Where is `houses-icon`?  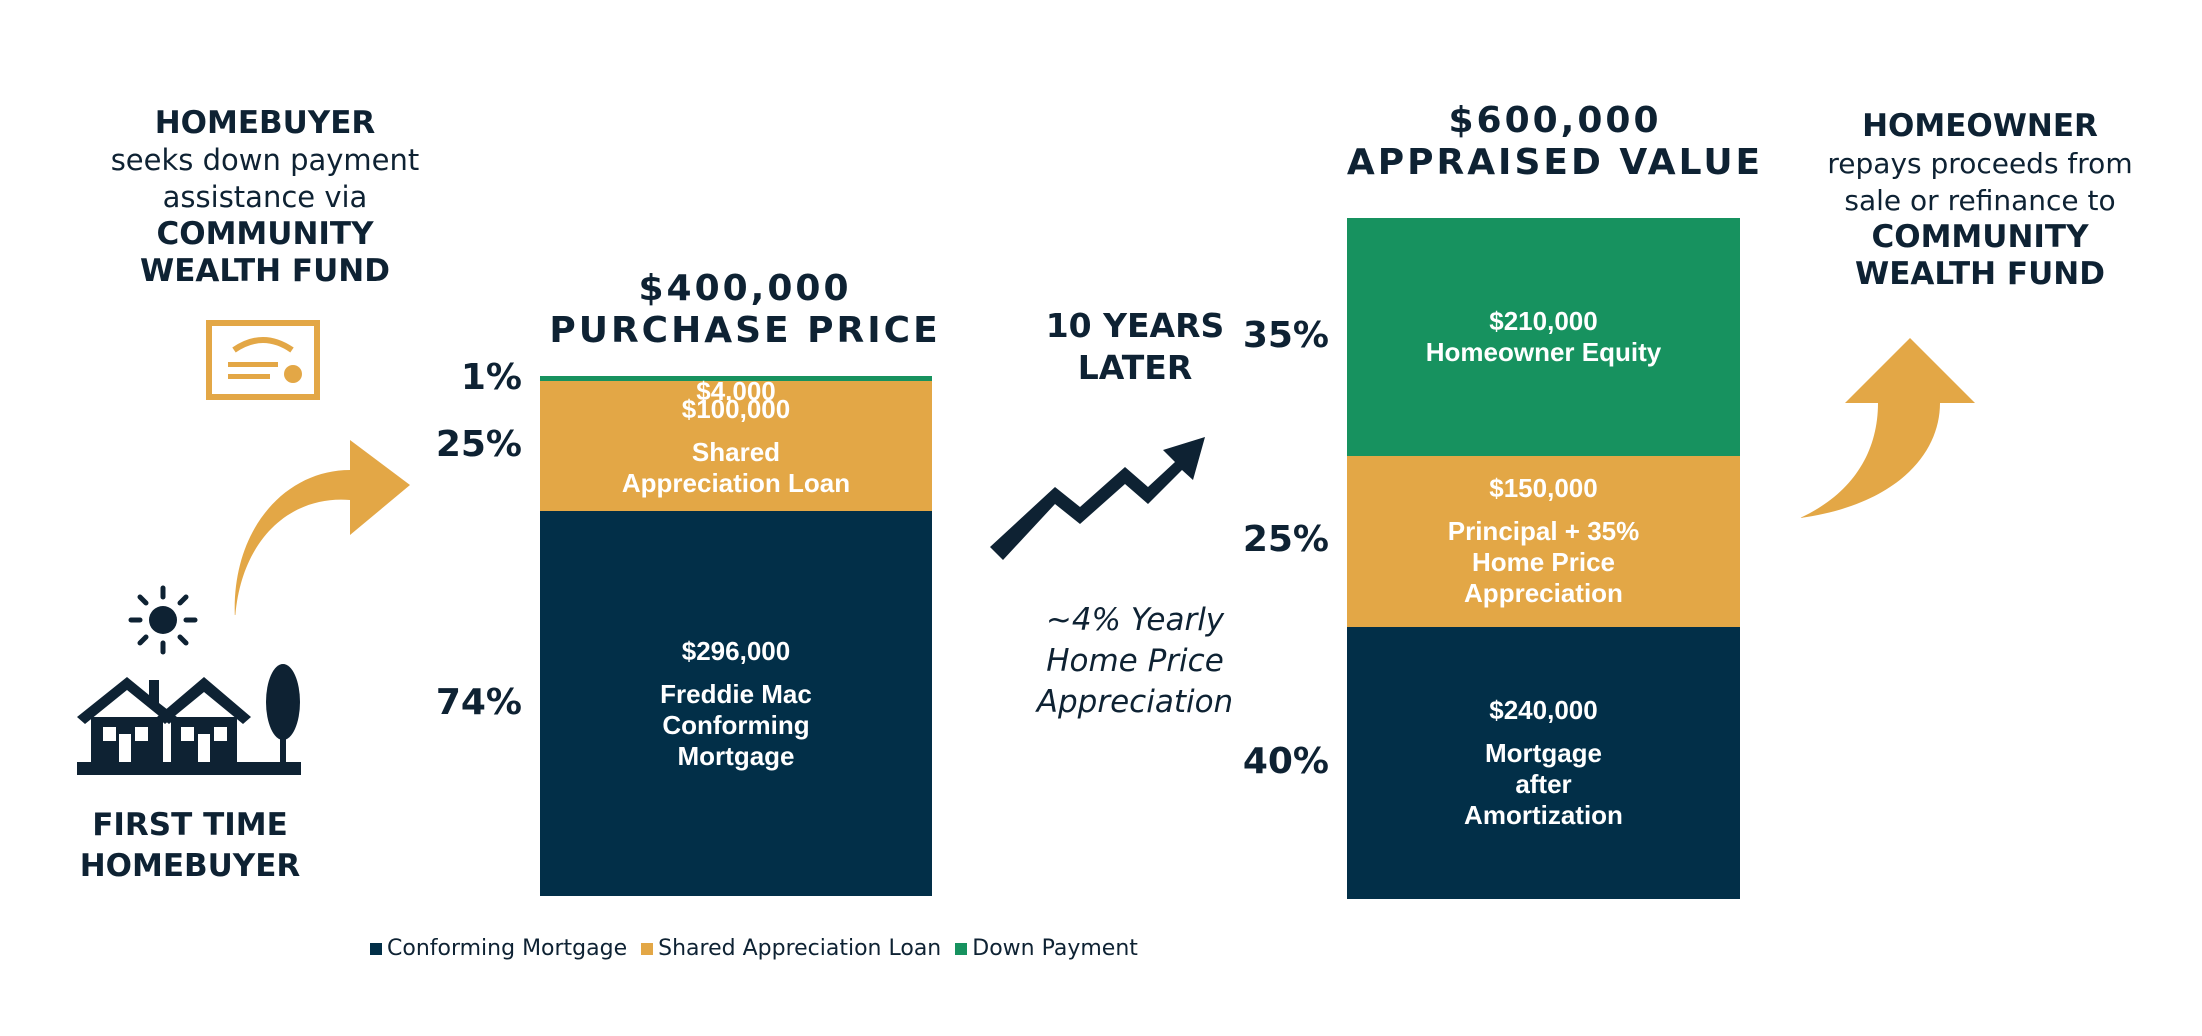
houses-icon is located at coordinates (189, 719).